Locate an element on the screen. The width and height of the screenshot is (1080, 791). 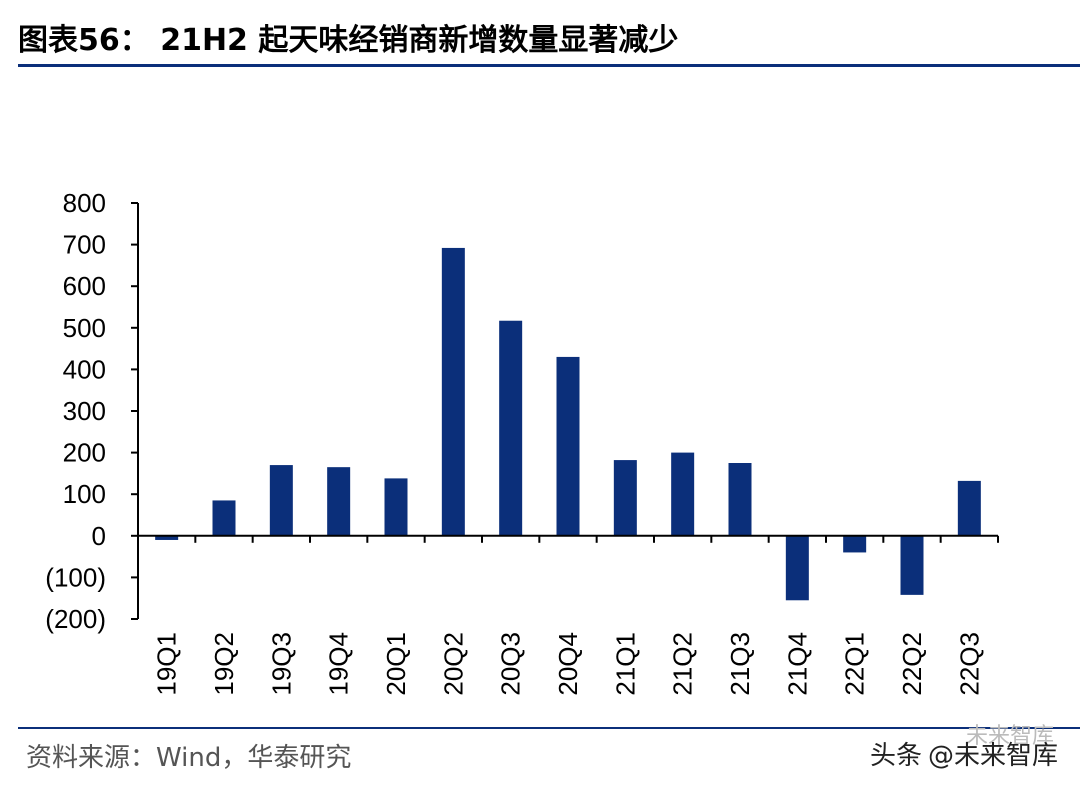
x-tick-label: 19Q2 is located at coordinates (224, 664).